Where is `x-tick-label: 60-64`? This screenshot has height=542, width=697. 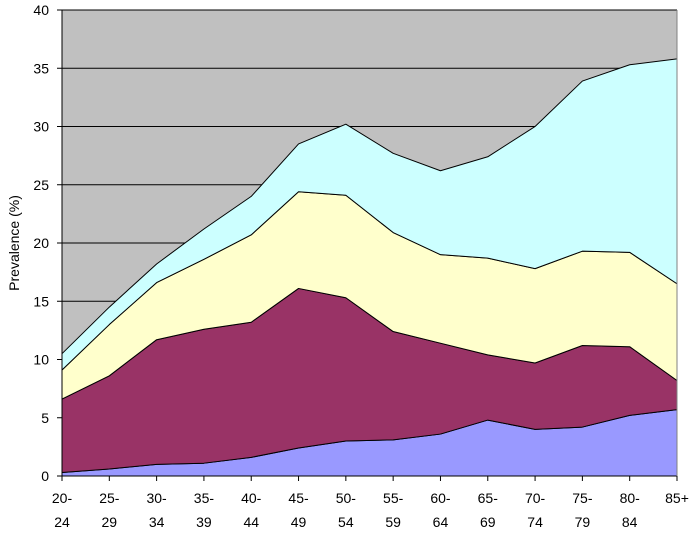 x-tick-label: 60-64 is located at coordinates (440, 510).